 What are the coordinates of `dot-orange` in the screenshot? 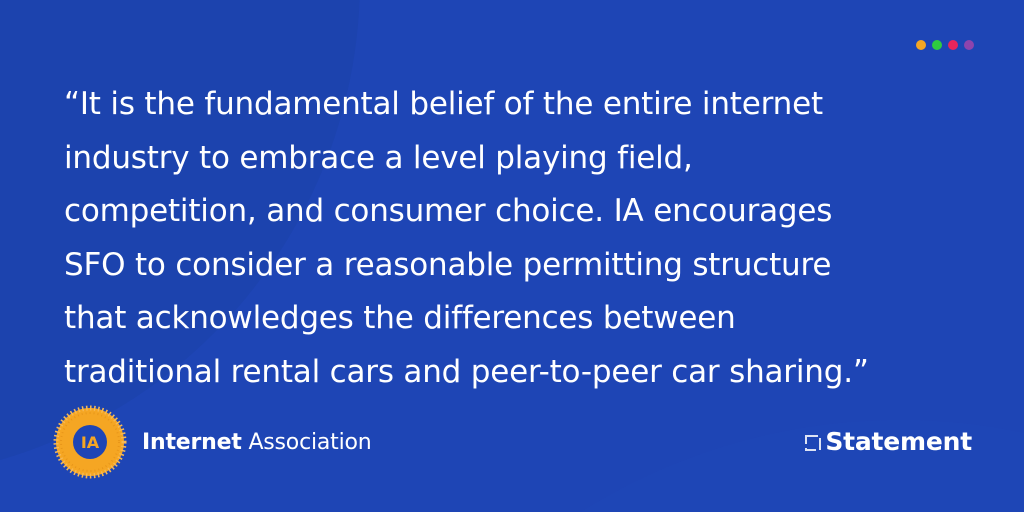 It's located at (921, 45).